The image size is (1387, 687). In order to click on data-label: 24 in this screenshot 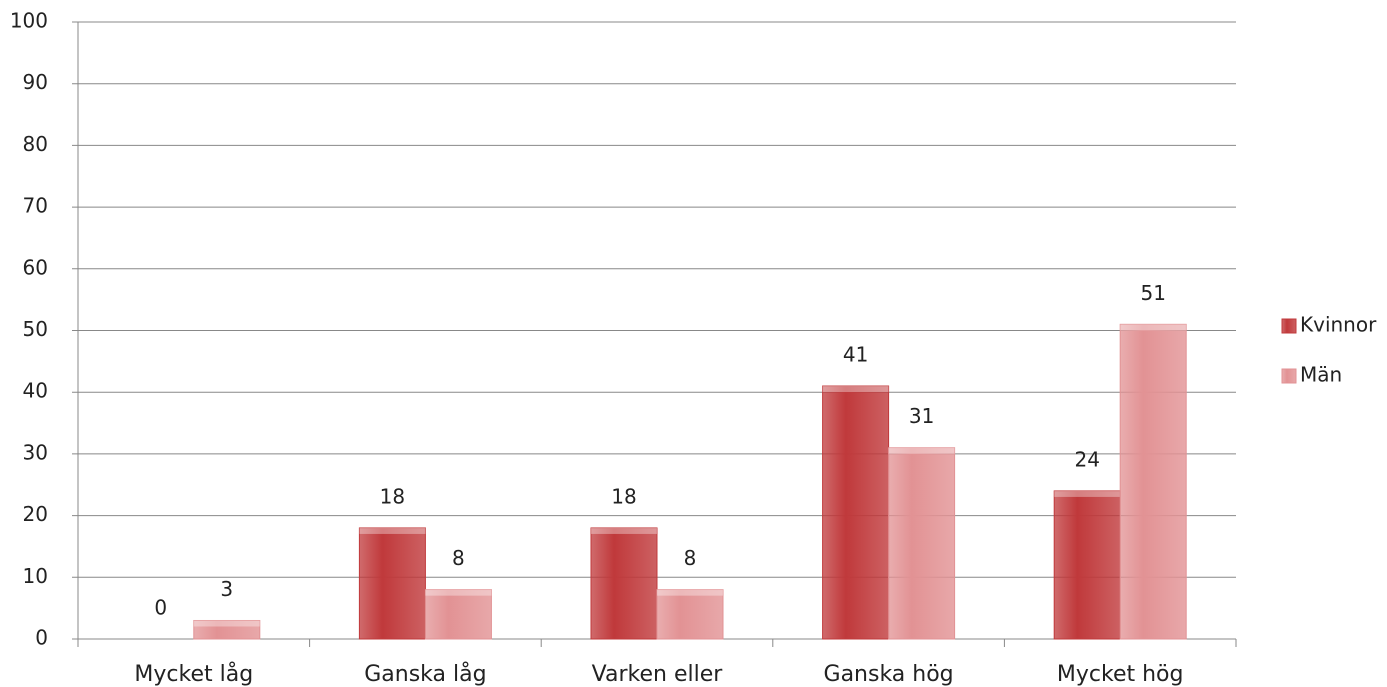, I will do `click(1086, 459)`.